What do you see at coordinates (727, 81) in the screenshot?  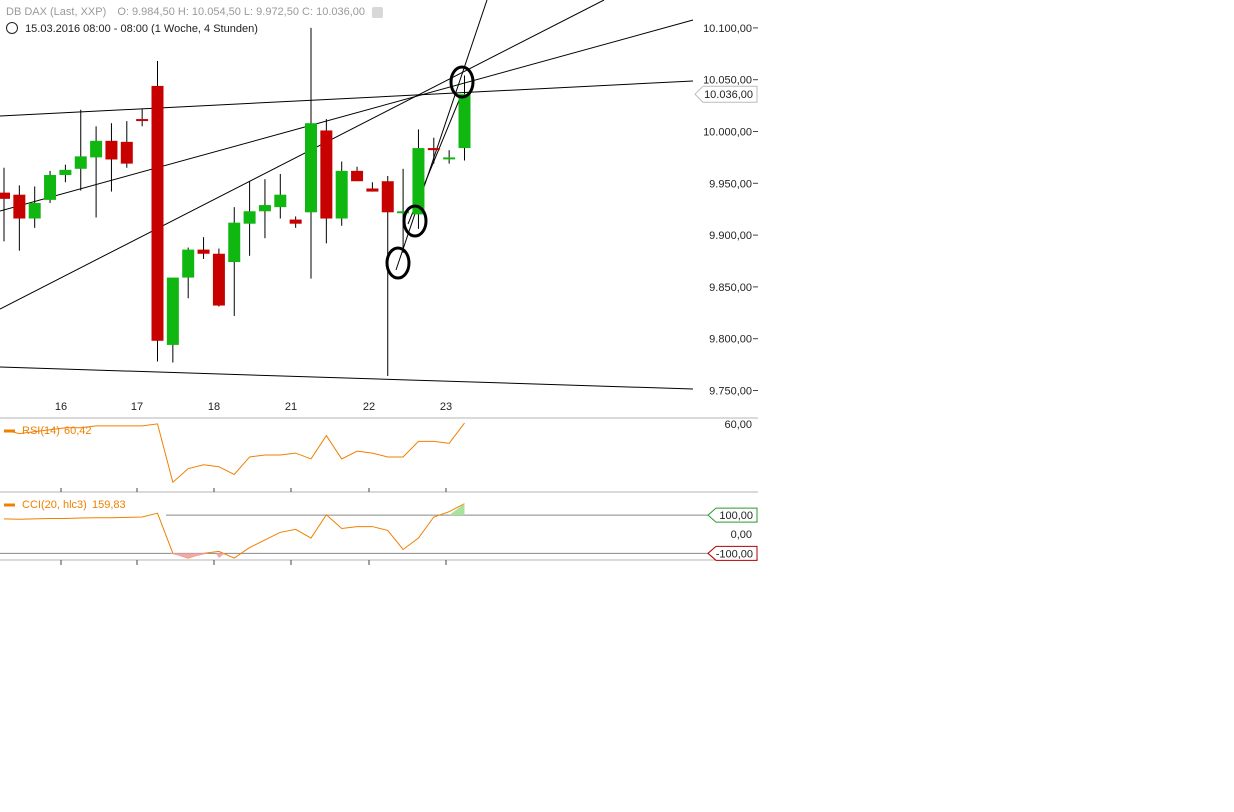 I see `y-tick-label: 10.050,00` at bounding box center [727, 81].